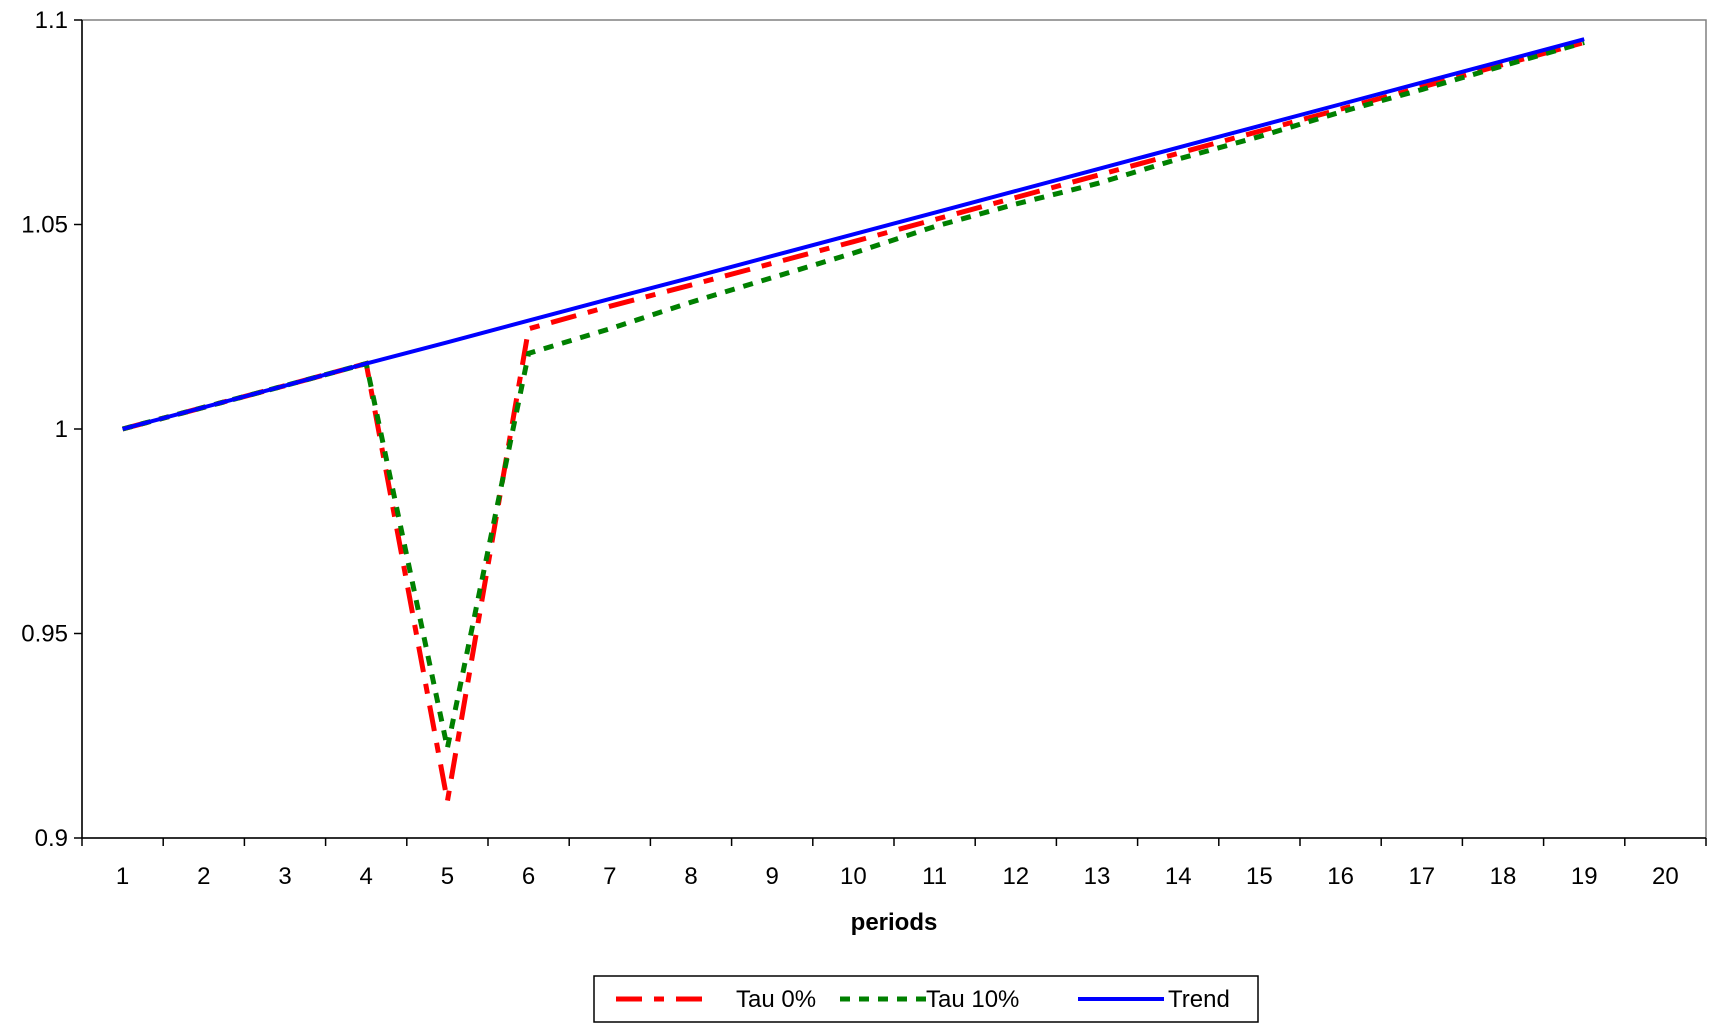 This screenshot has height=1025, width=1711. I want to click on legend: Tau 0% Tau 10% Trend, so click(926, 999).